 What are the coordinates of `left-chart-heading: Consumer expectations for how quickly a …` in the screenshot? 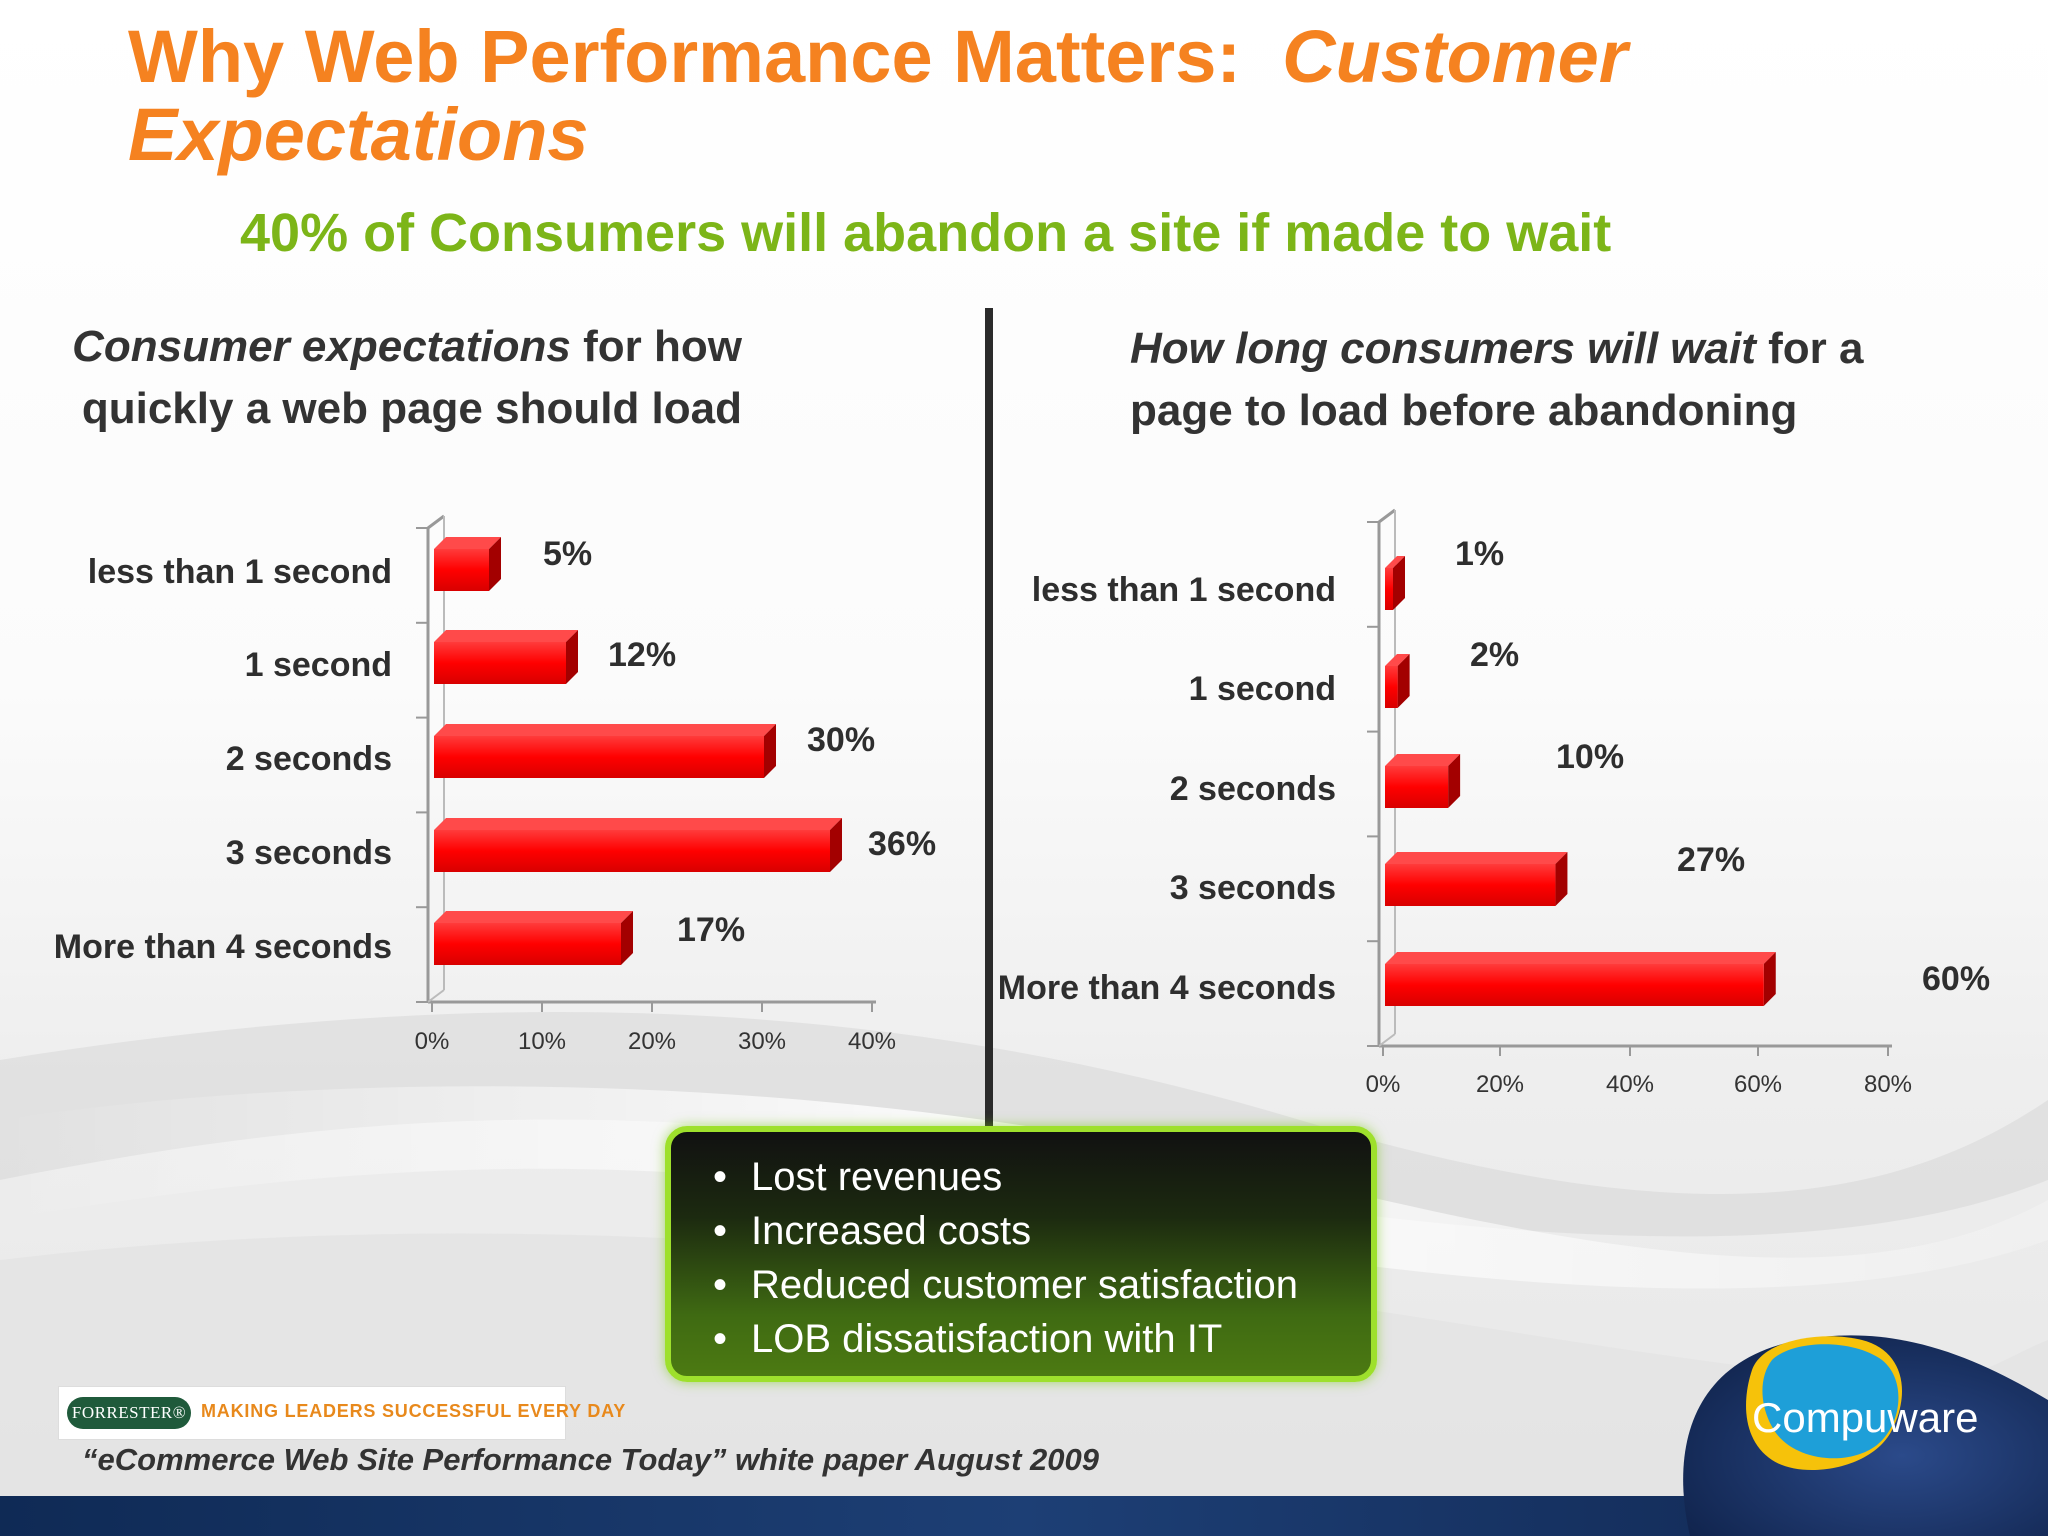 It's located at (397, 378).